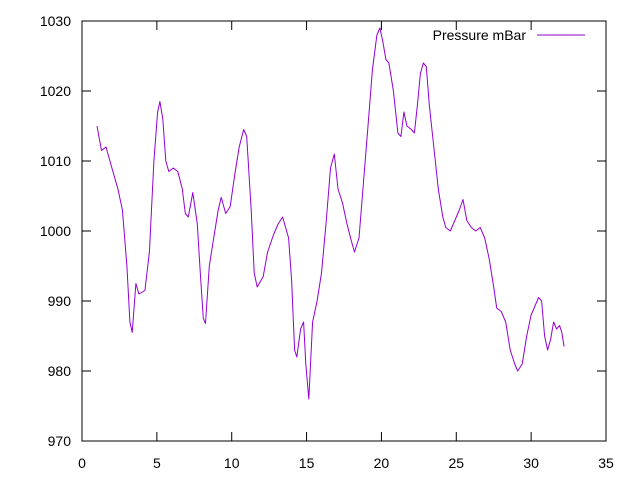 Image resolution: width=640 pixels, height=480 pixels. I want to click on y-tick-label: 970, so click(60, 441).